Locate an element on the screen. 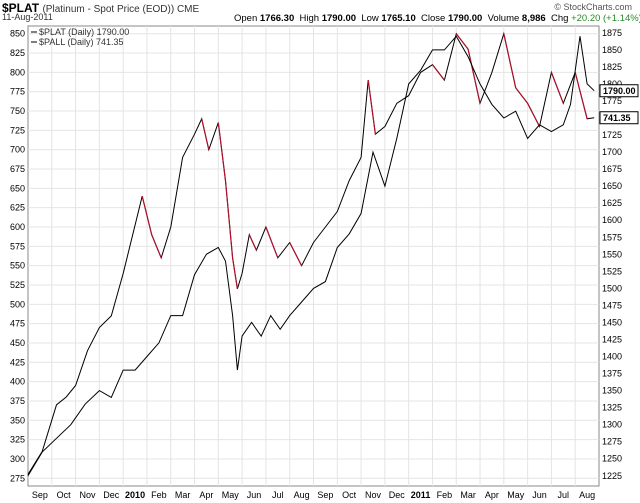 The width and height of the screenshot is (640, 503). left-tick-label: 475 is located at coordinates (17, 324).